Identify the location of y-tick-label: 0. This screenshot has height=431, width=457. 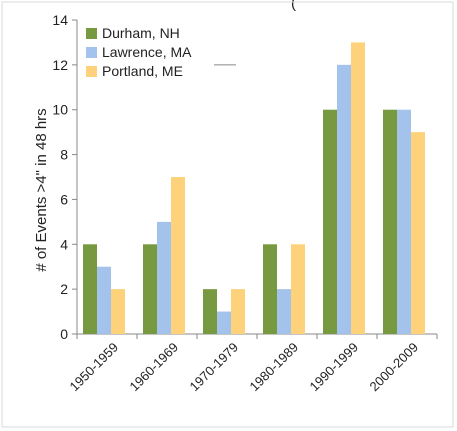
(64, 334).